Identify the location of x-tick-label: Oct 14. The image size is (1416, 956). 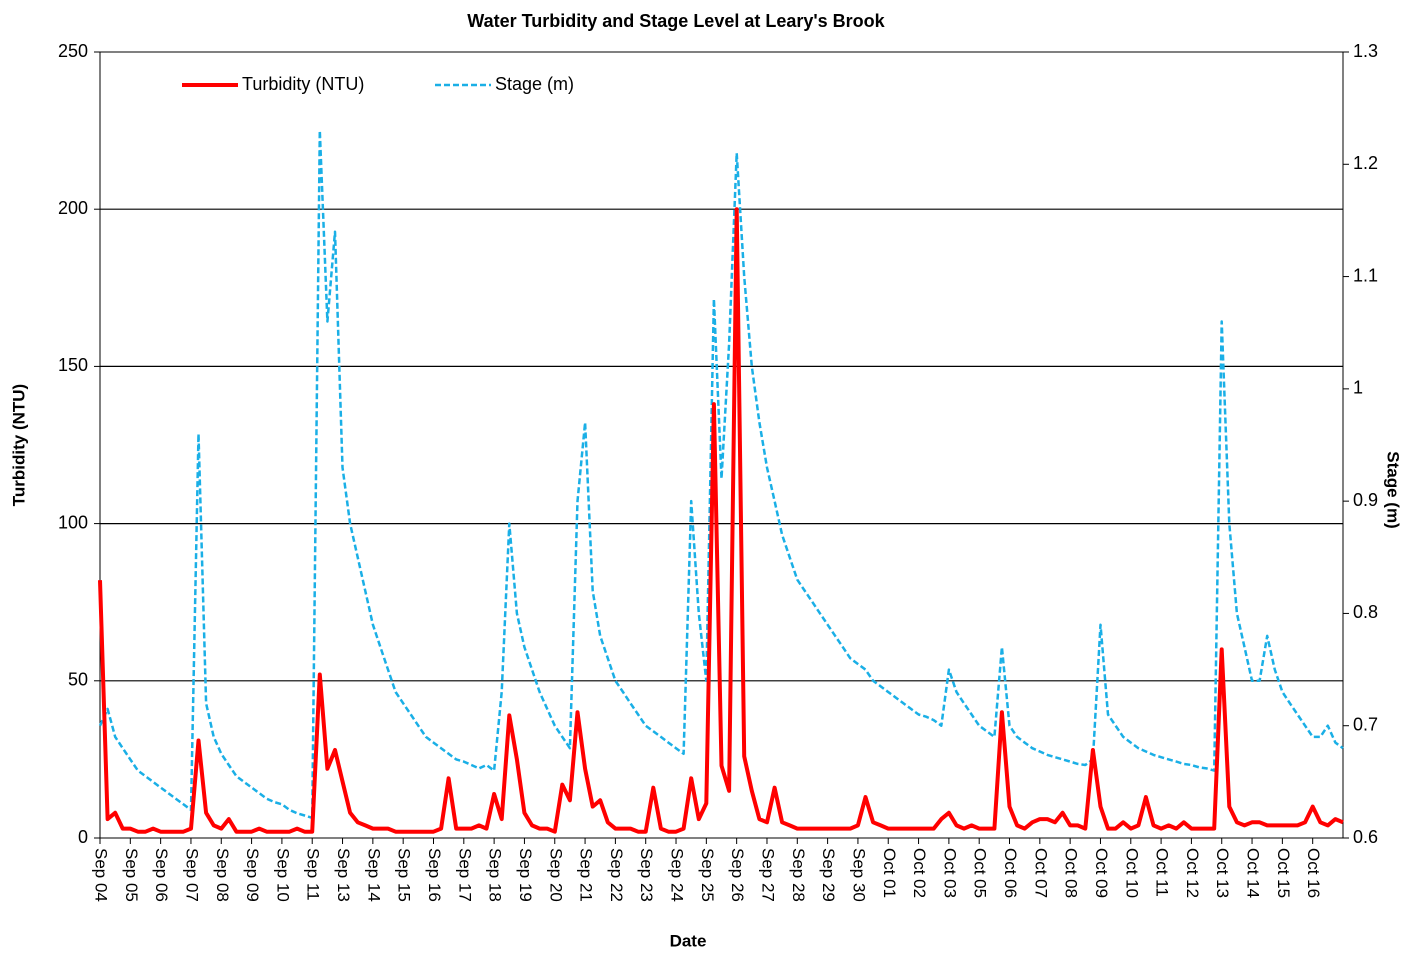
(1253, 873).